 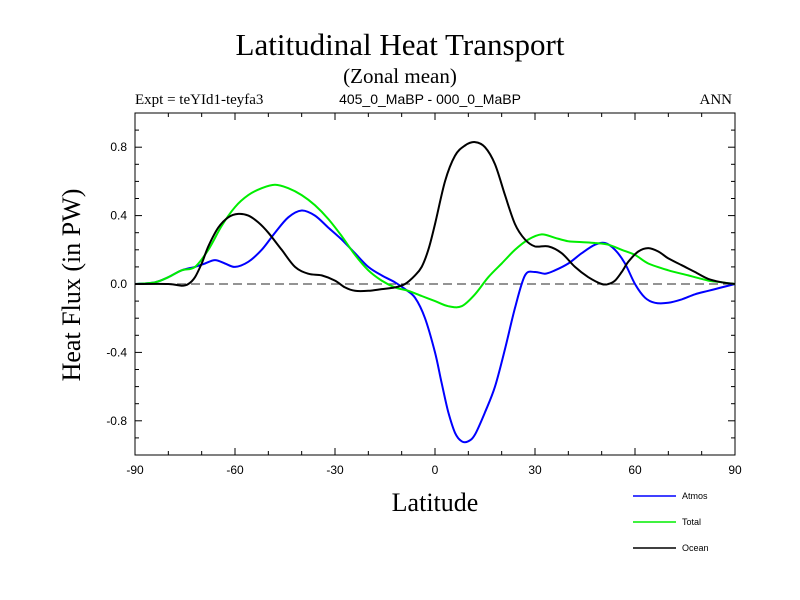 What do you see at coordinates (335, 470) in the screenshot?
I see `x-tick-label: -30` at bounding box center [335, 470].